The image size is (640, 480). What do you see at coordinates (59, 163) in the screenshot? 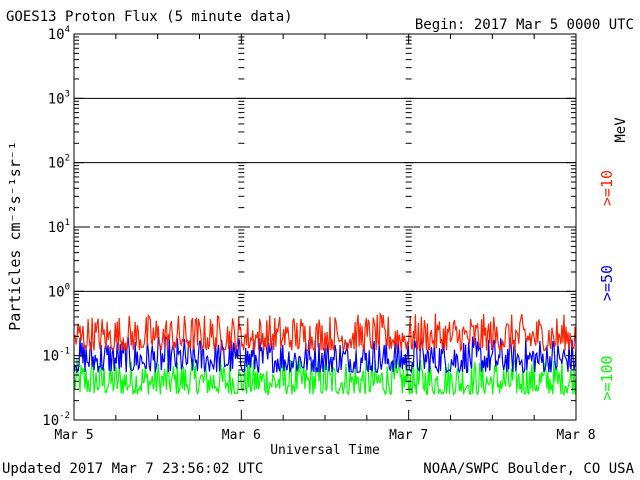
I see `y-tick-label: 10²` at bounding box center [59, 163].